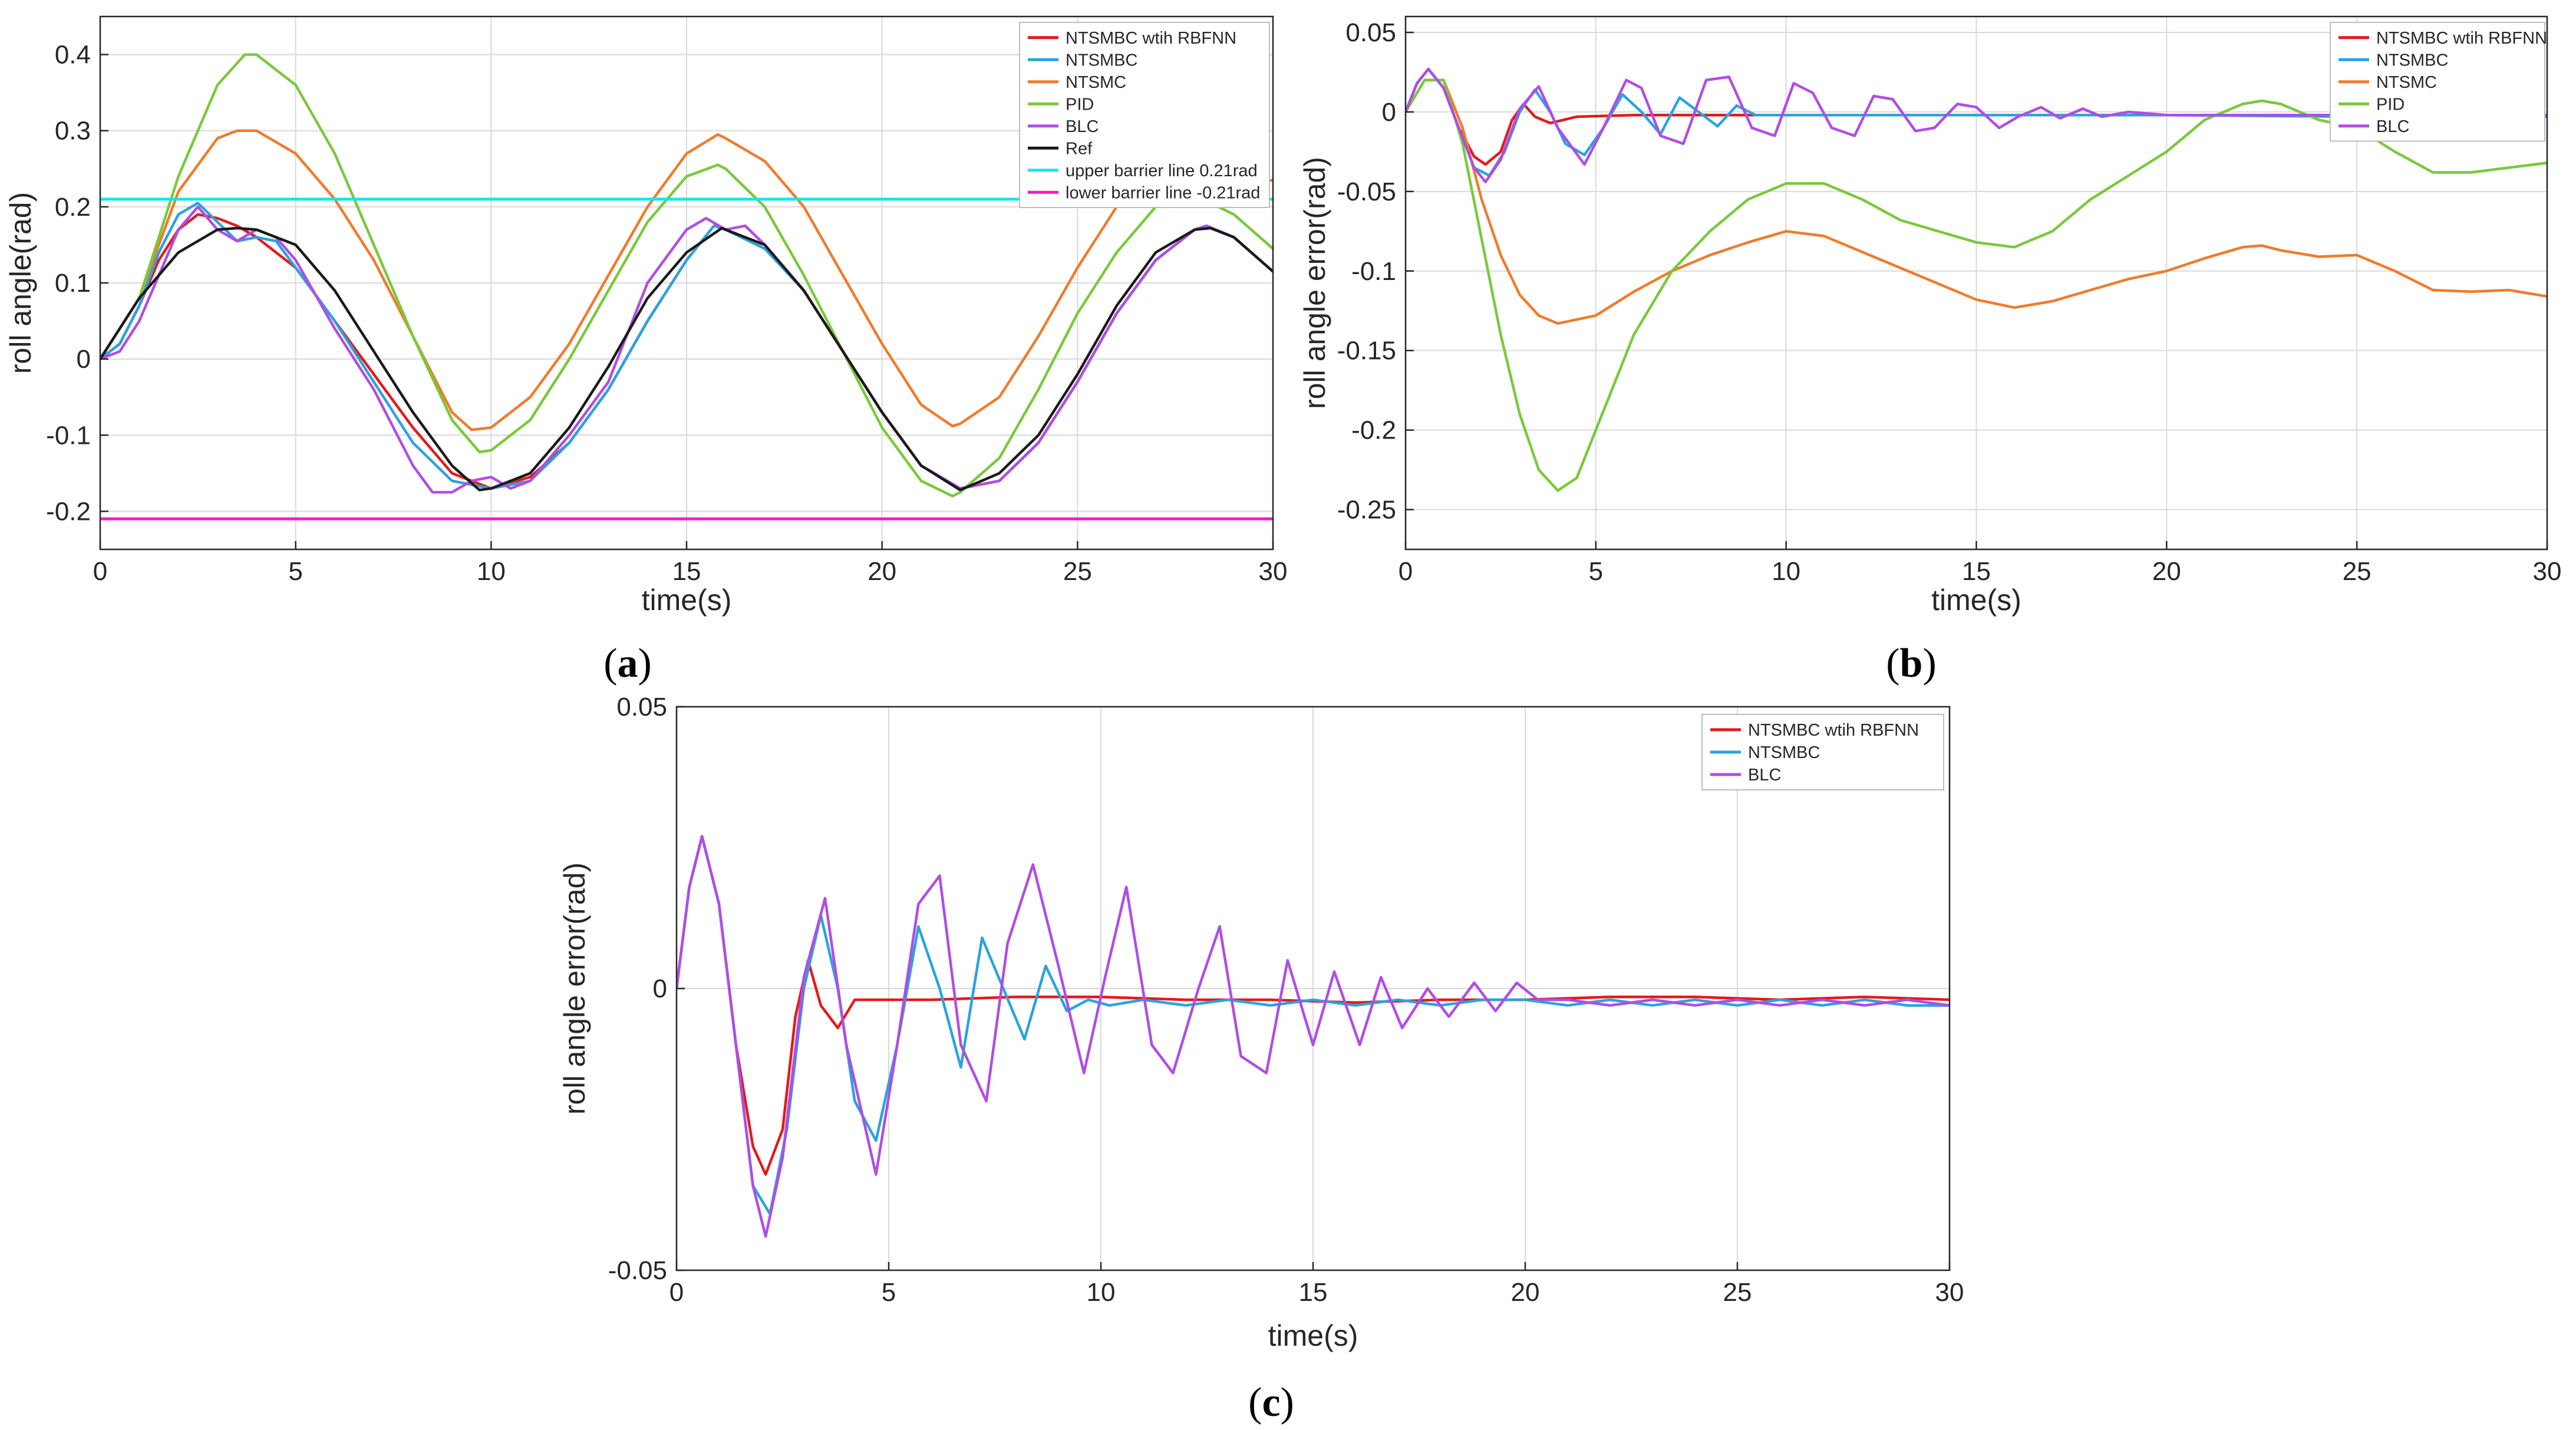 The image size is (2576, 1430). I want to click on y-tick-label: 0.3, so click(73, 131).